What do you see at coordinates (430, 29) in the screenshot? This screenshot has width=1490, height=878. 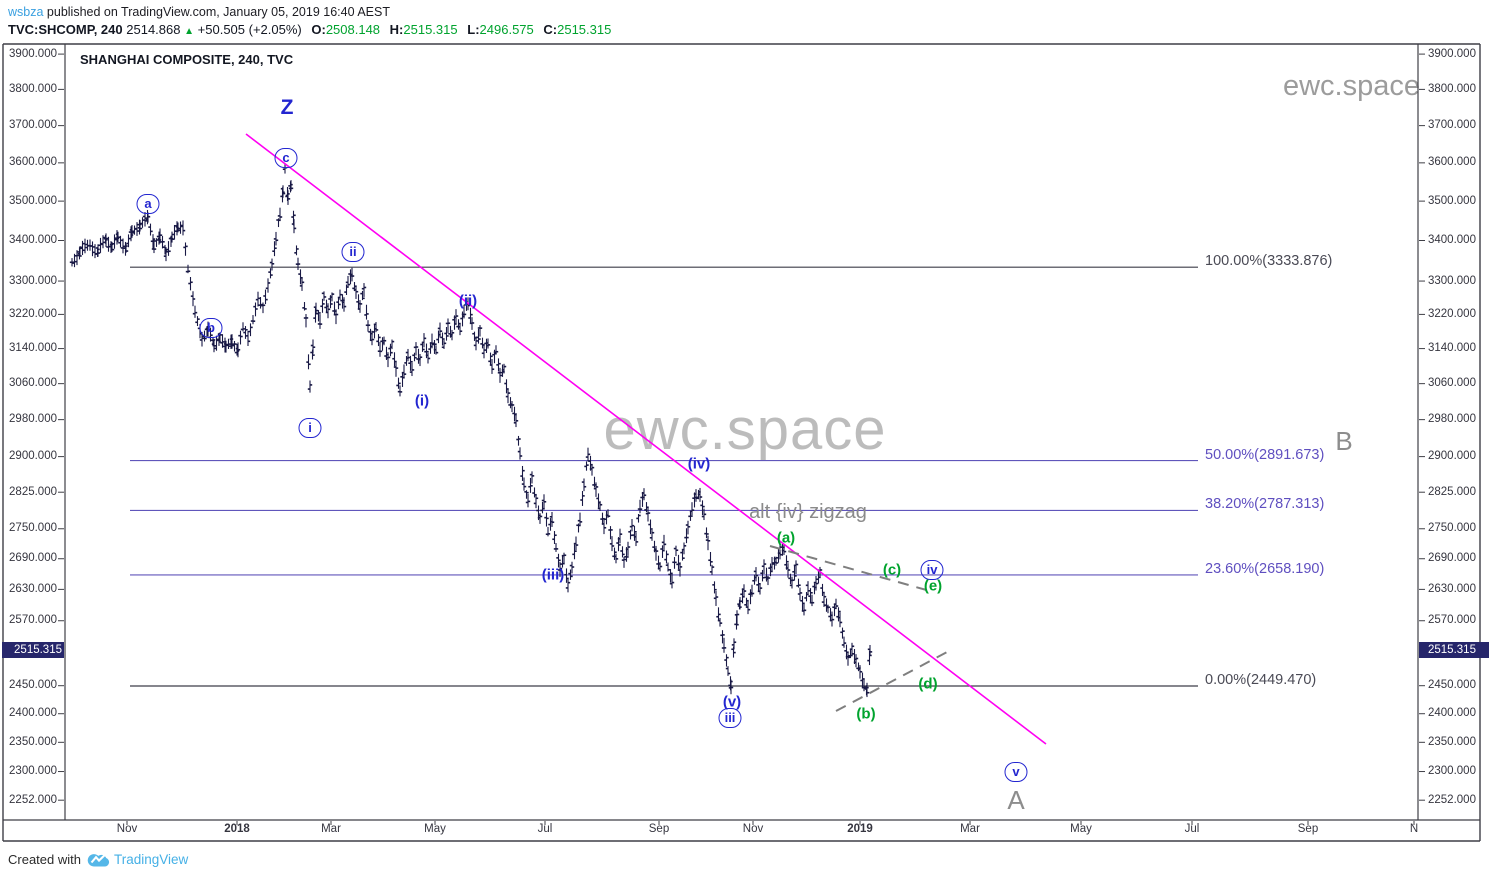 I see `high-value: 2515.315` at bounding box center [430, 29].